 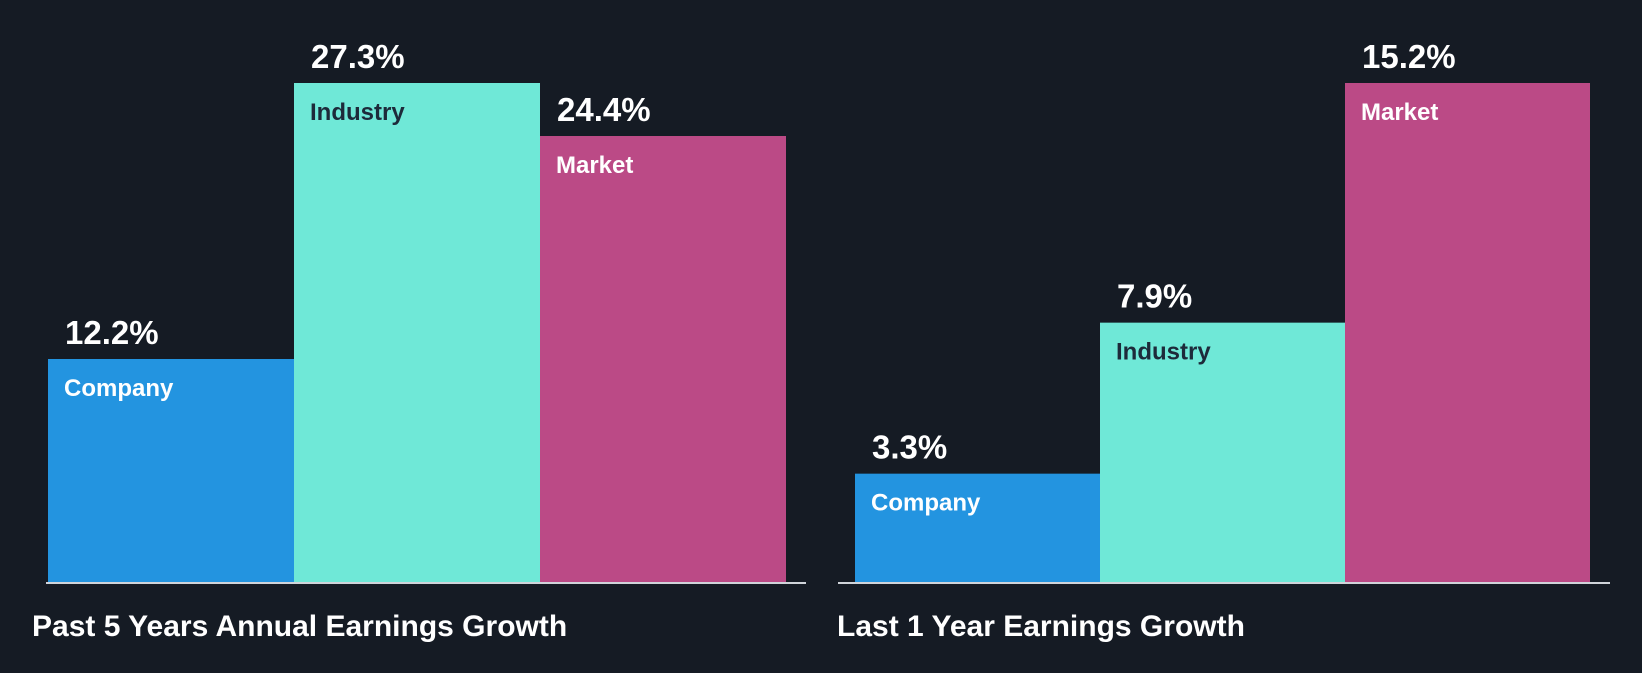 I want to click on value-label-market: 24.4%, so click(x=604, y=109).